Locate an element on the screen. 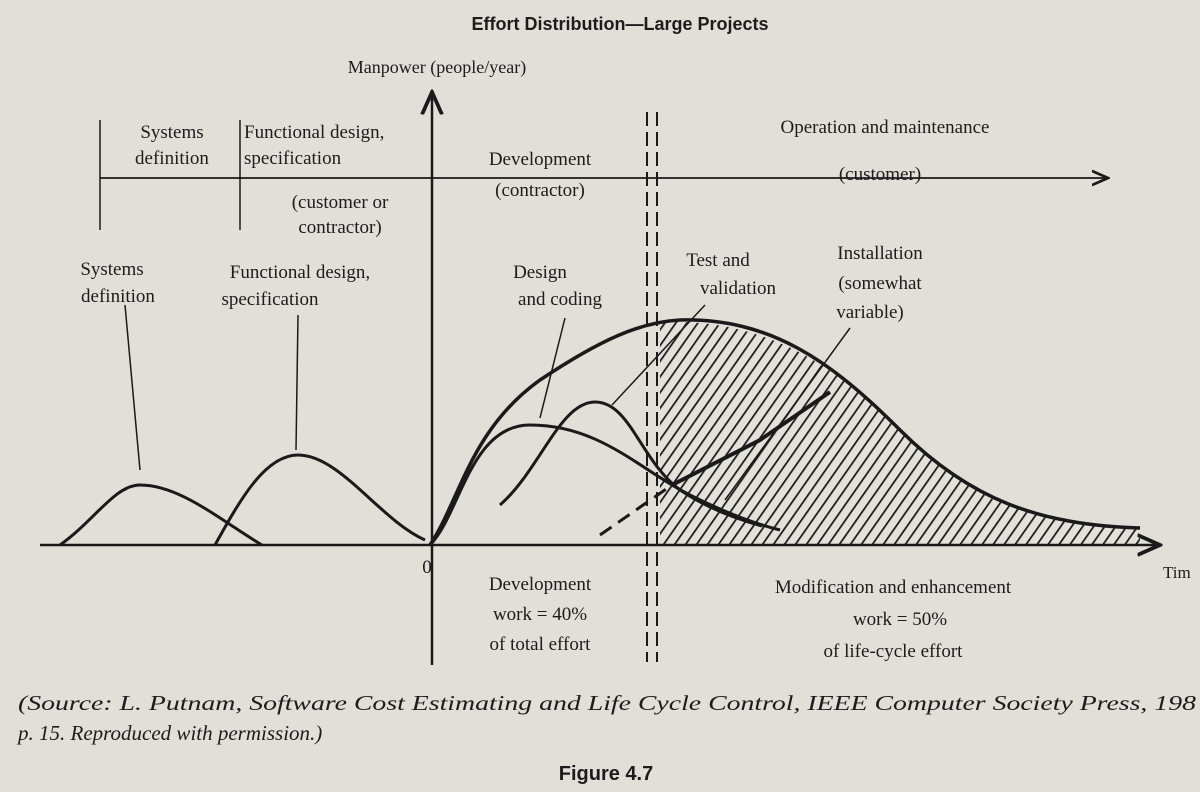  figure-label: Figure 4.7 is located at coordinates (606, 774).